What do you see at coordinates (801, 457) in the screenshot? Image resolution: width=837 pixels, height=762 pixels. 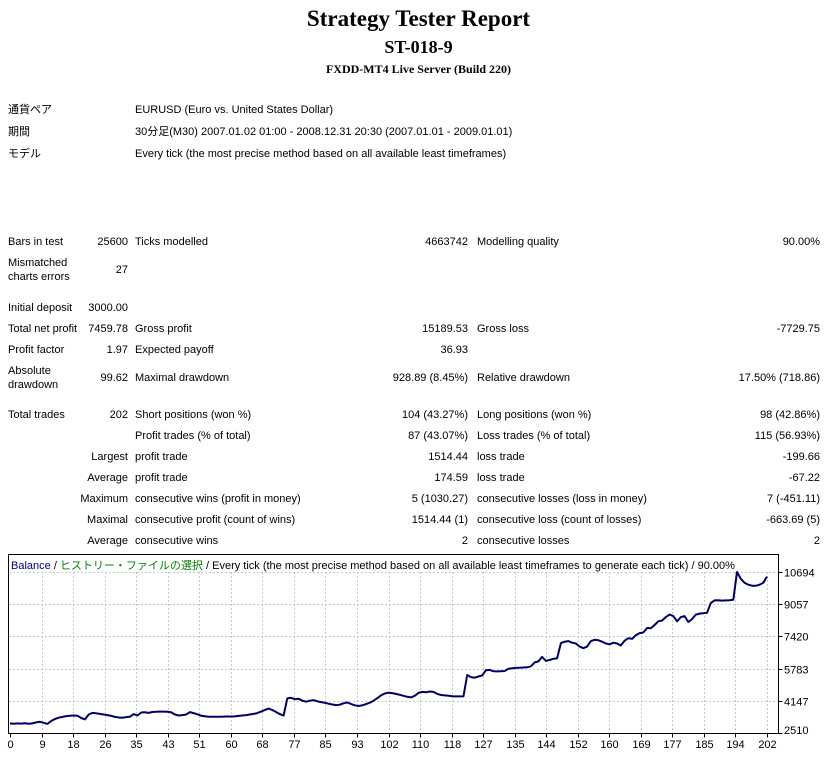 I see `stat-value: -199.66` at bounding box center [801, 457].